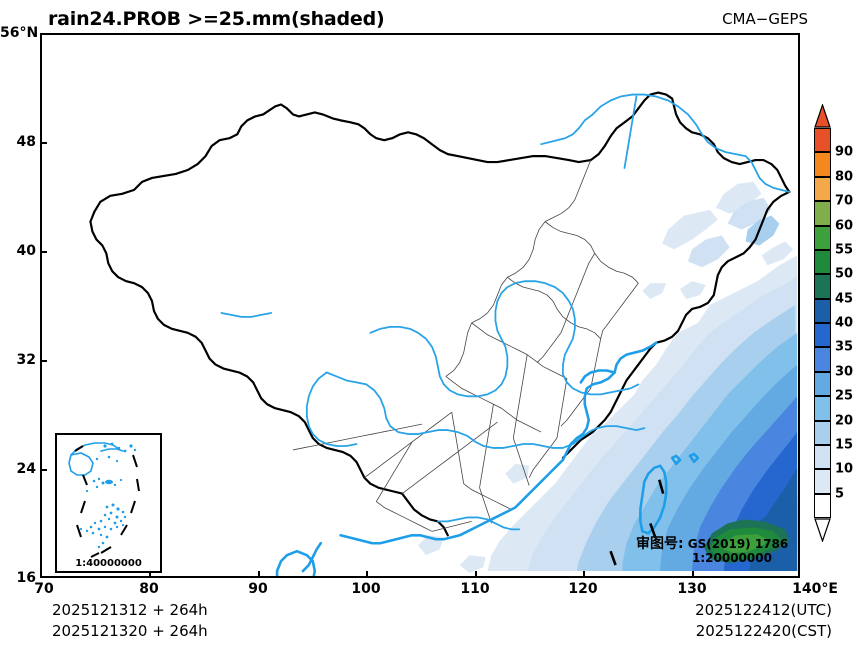  What do you see at coordinates (844, 299) in the screenshot?
I see `colorbar-tick-label: 45` at bounding box center [844, 299].